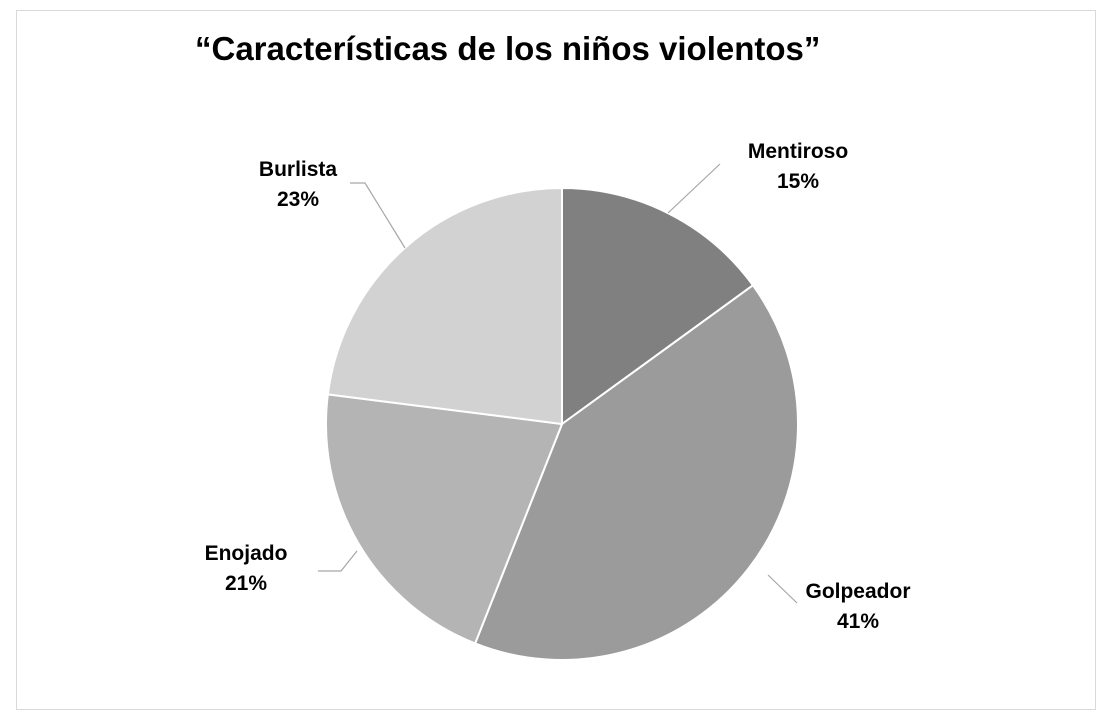 This screenshot has width=1110, height=721. I want to click on leader-line-mentiroso, so click(694, 188).